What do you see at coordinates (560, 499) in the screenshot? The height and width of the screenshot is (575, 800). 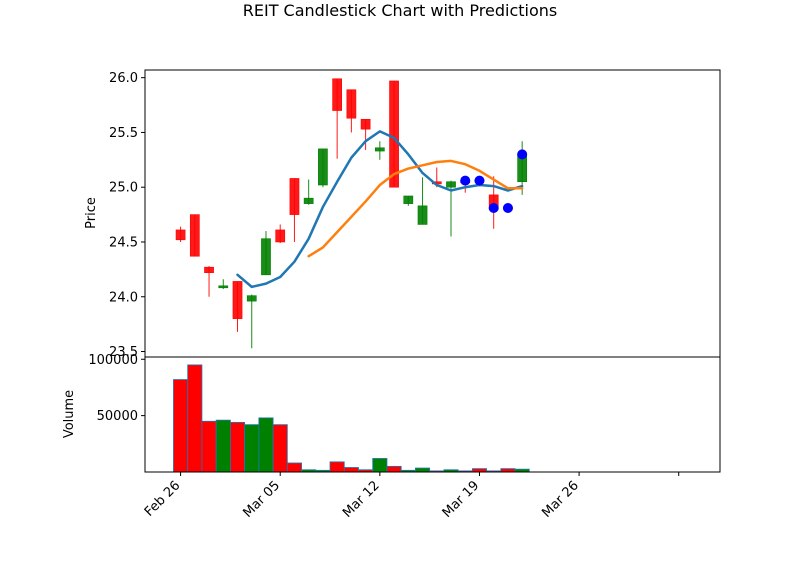 I see `x-tick-label-4: Mar 26` at bounding box center [560, 499].